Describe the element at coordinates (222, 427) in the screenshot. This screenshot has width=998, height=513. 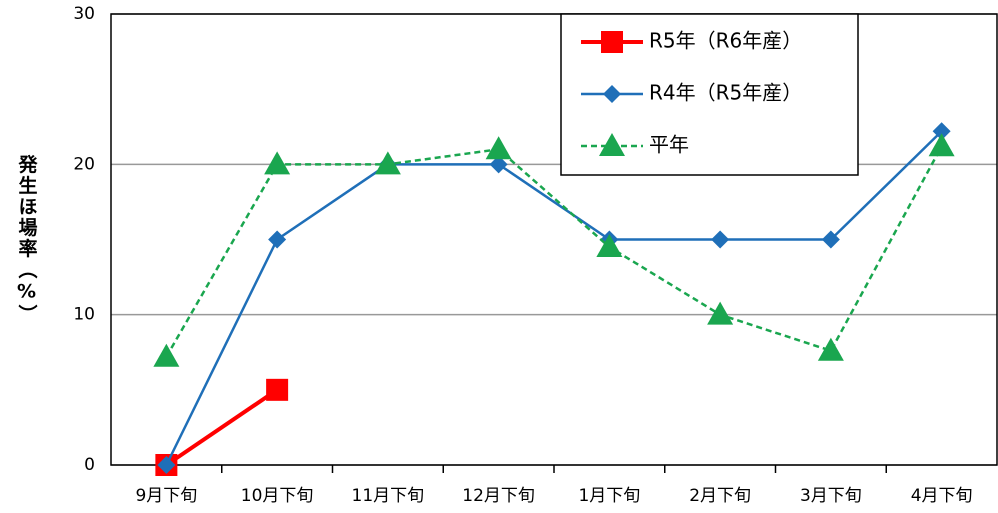
I see `series-line` at that location.